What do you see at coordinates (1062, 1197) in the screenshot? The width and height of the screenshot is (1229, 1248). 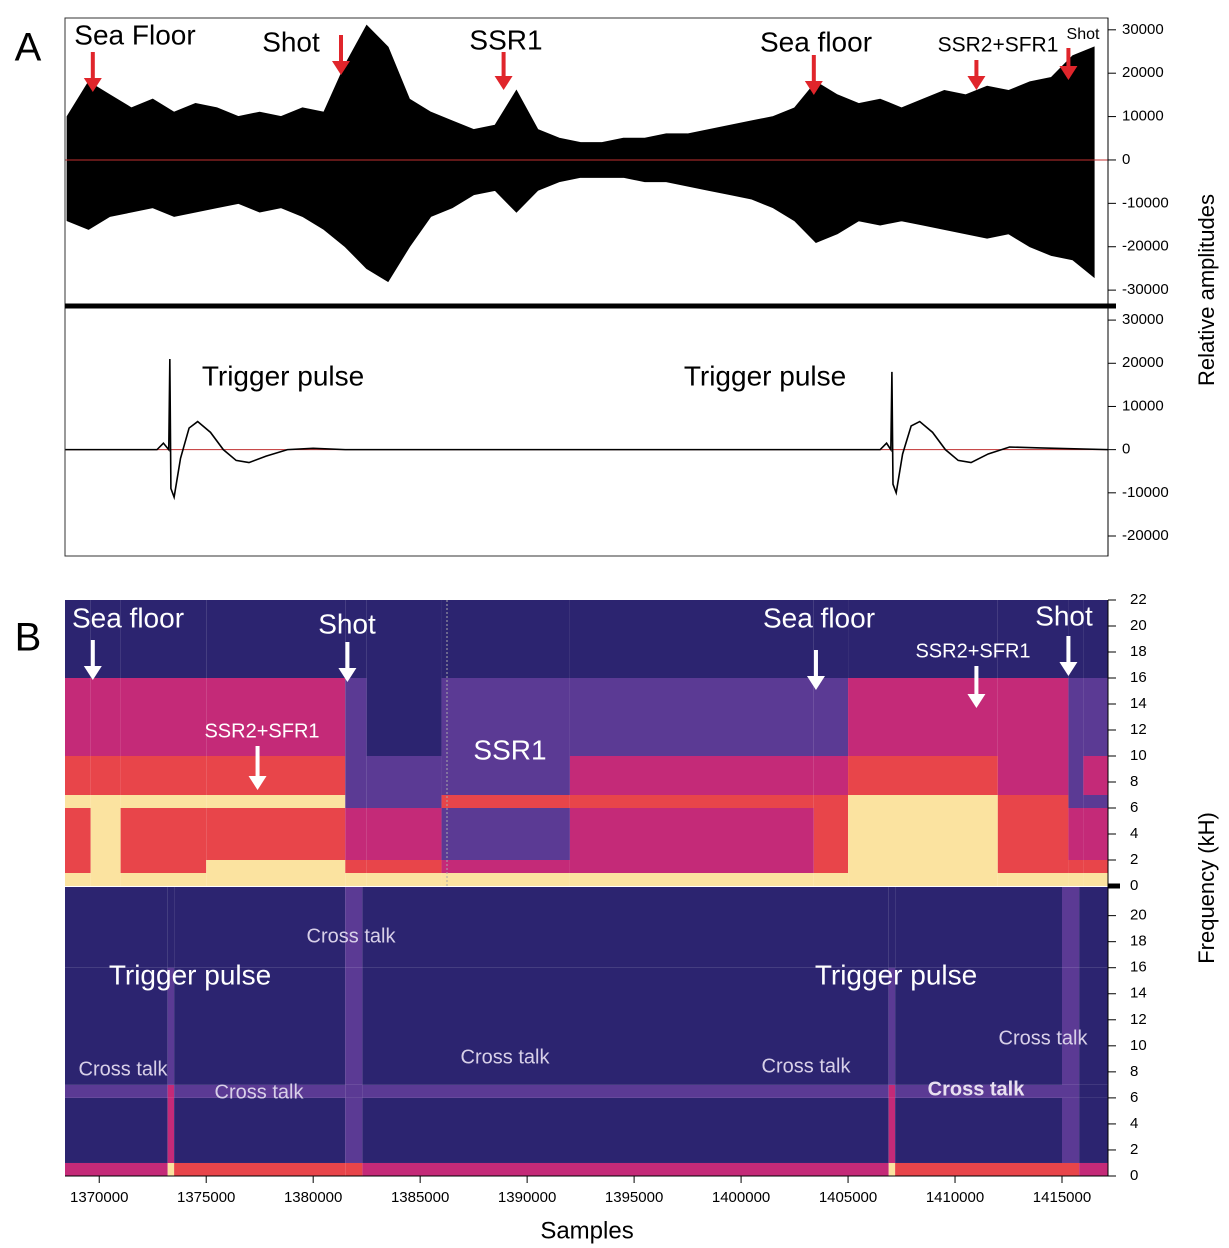 I see `x-tick-label: 1415000` at bounding box center [1062, 1197].